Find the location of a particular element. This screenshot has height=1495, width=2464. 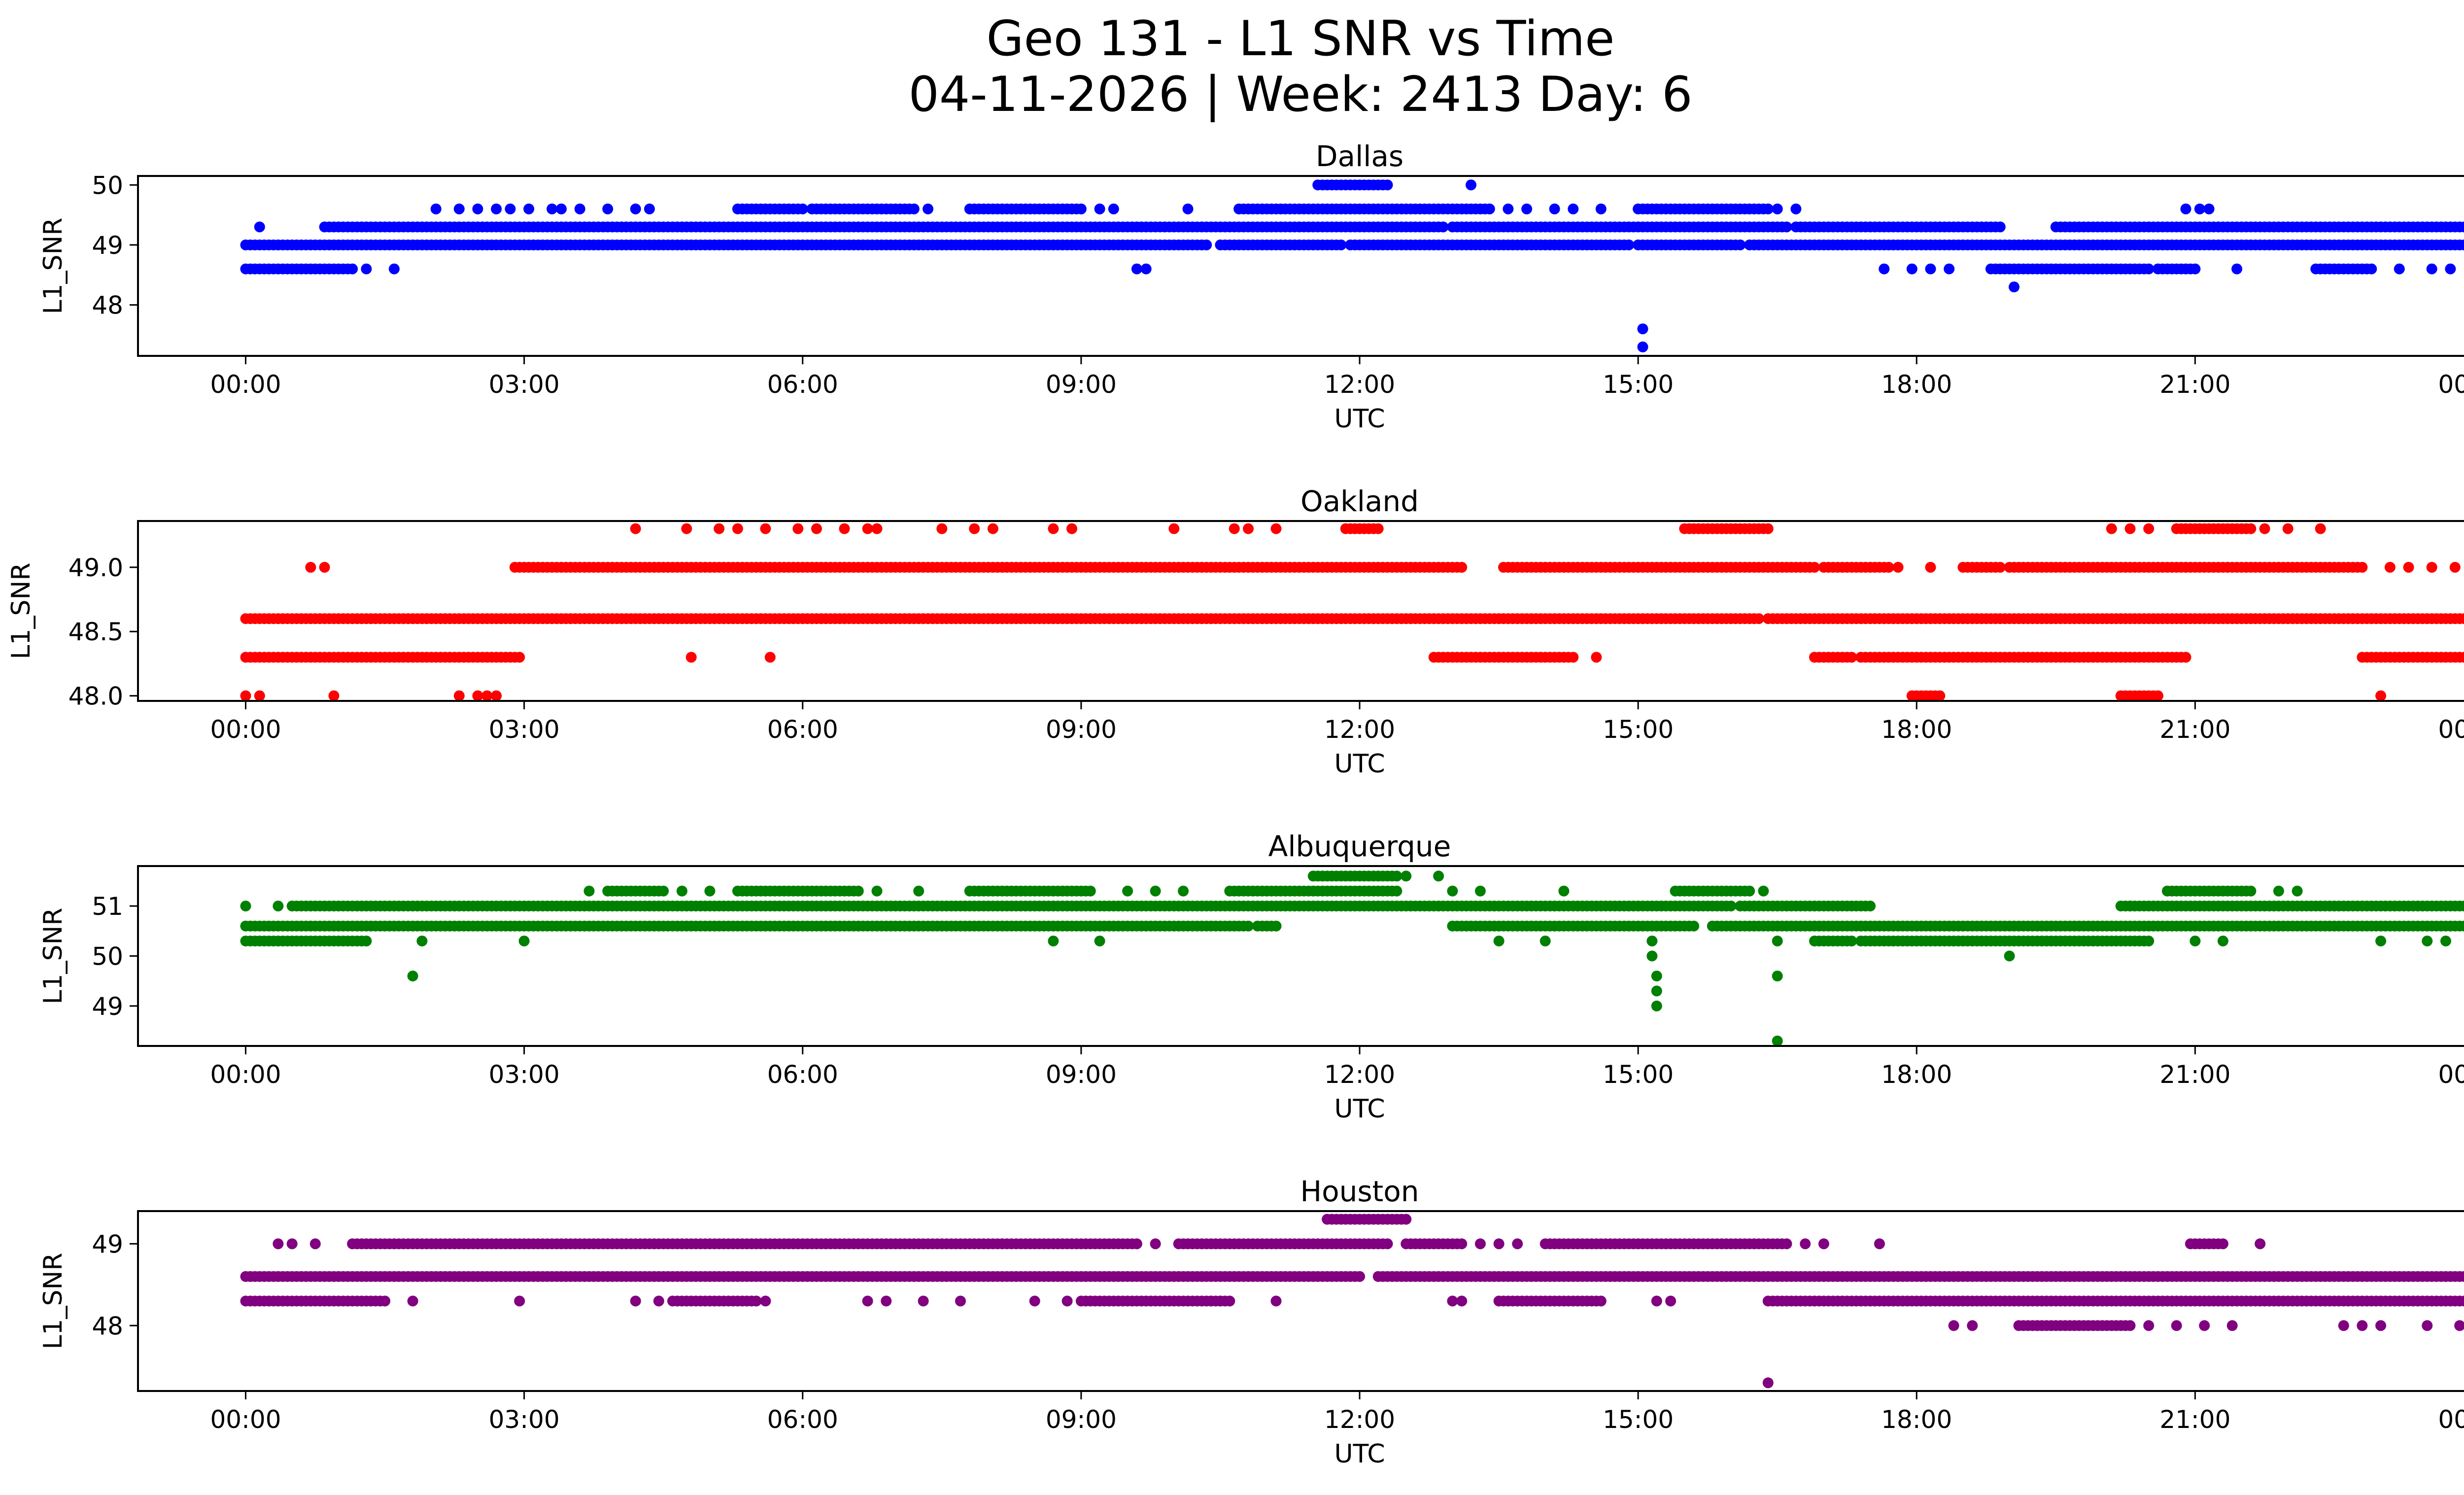

y-axis-label: L1_SNR is located at coordinates (53, 1300).